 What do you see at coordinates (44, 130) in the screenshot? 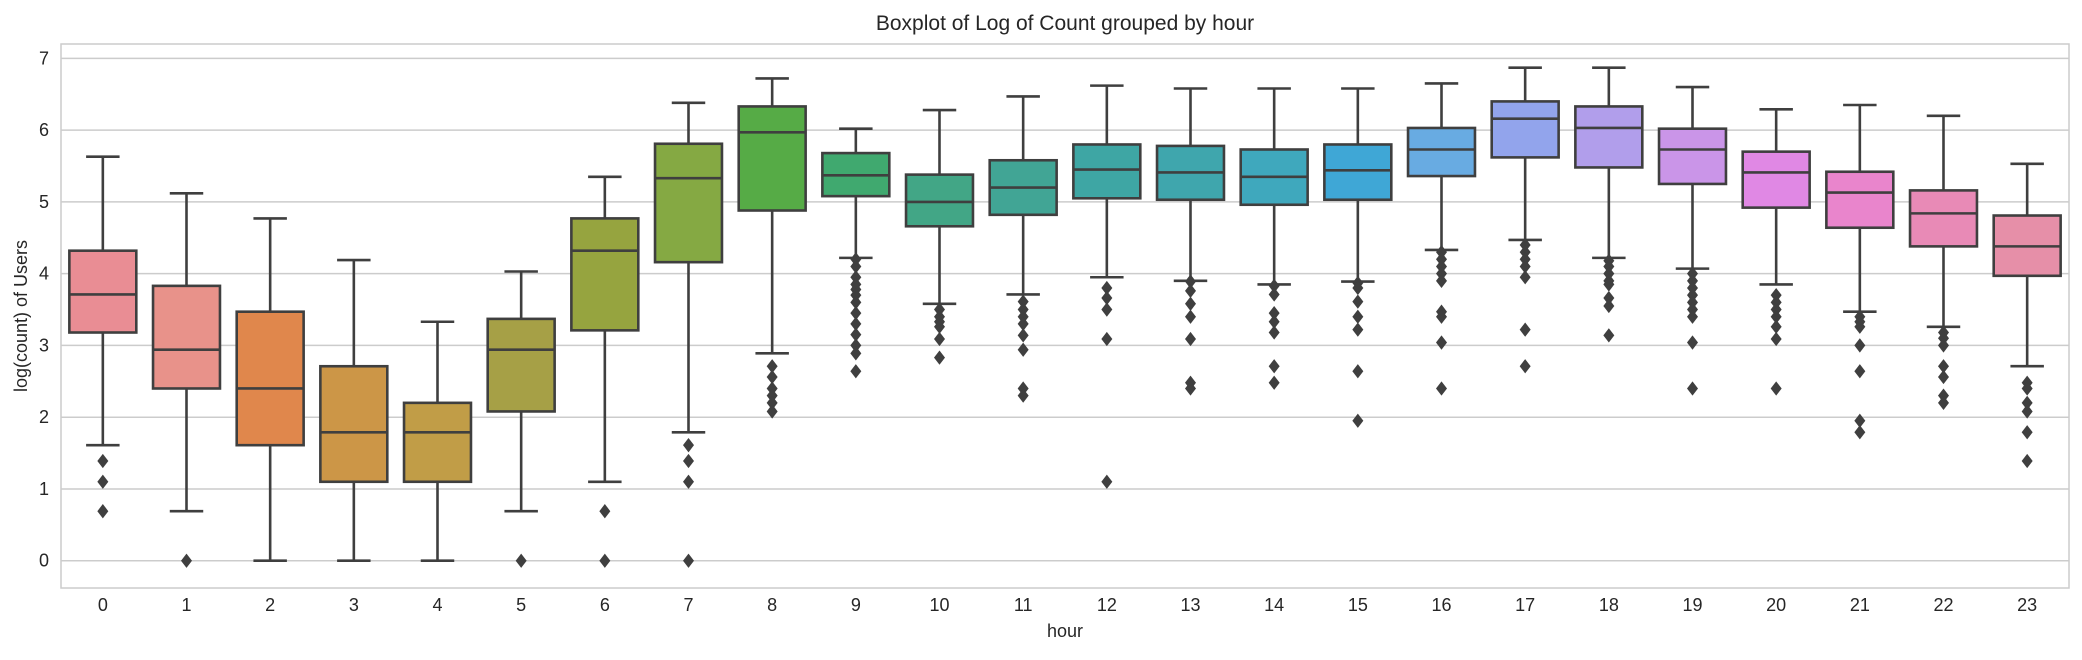
I see `y-tick-label: 6` at bounding box center [44, 130].